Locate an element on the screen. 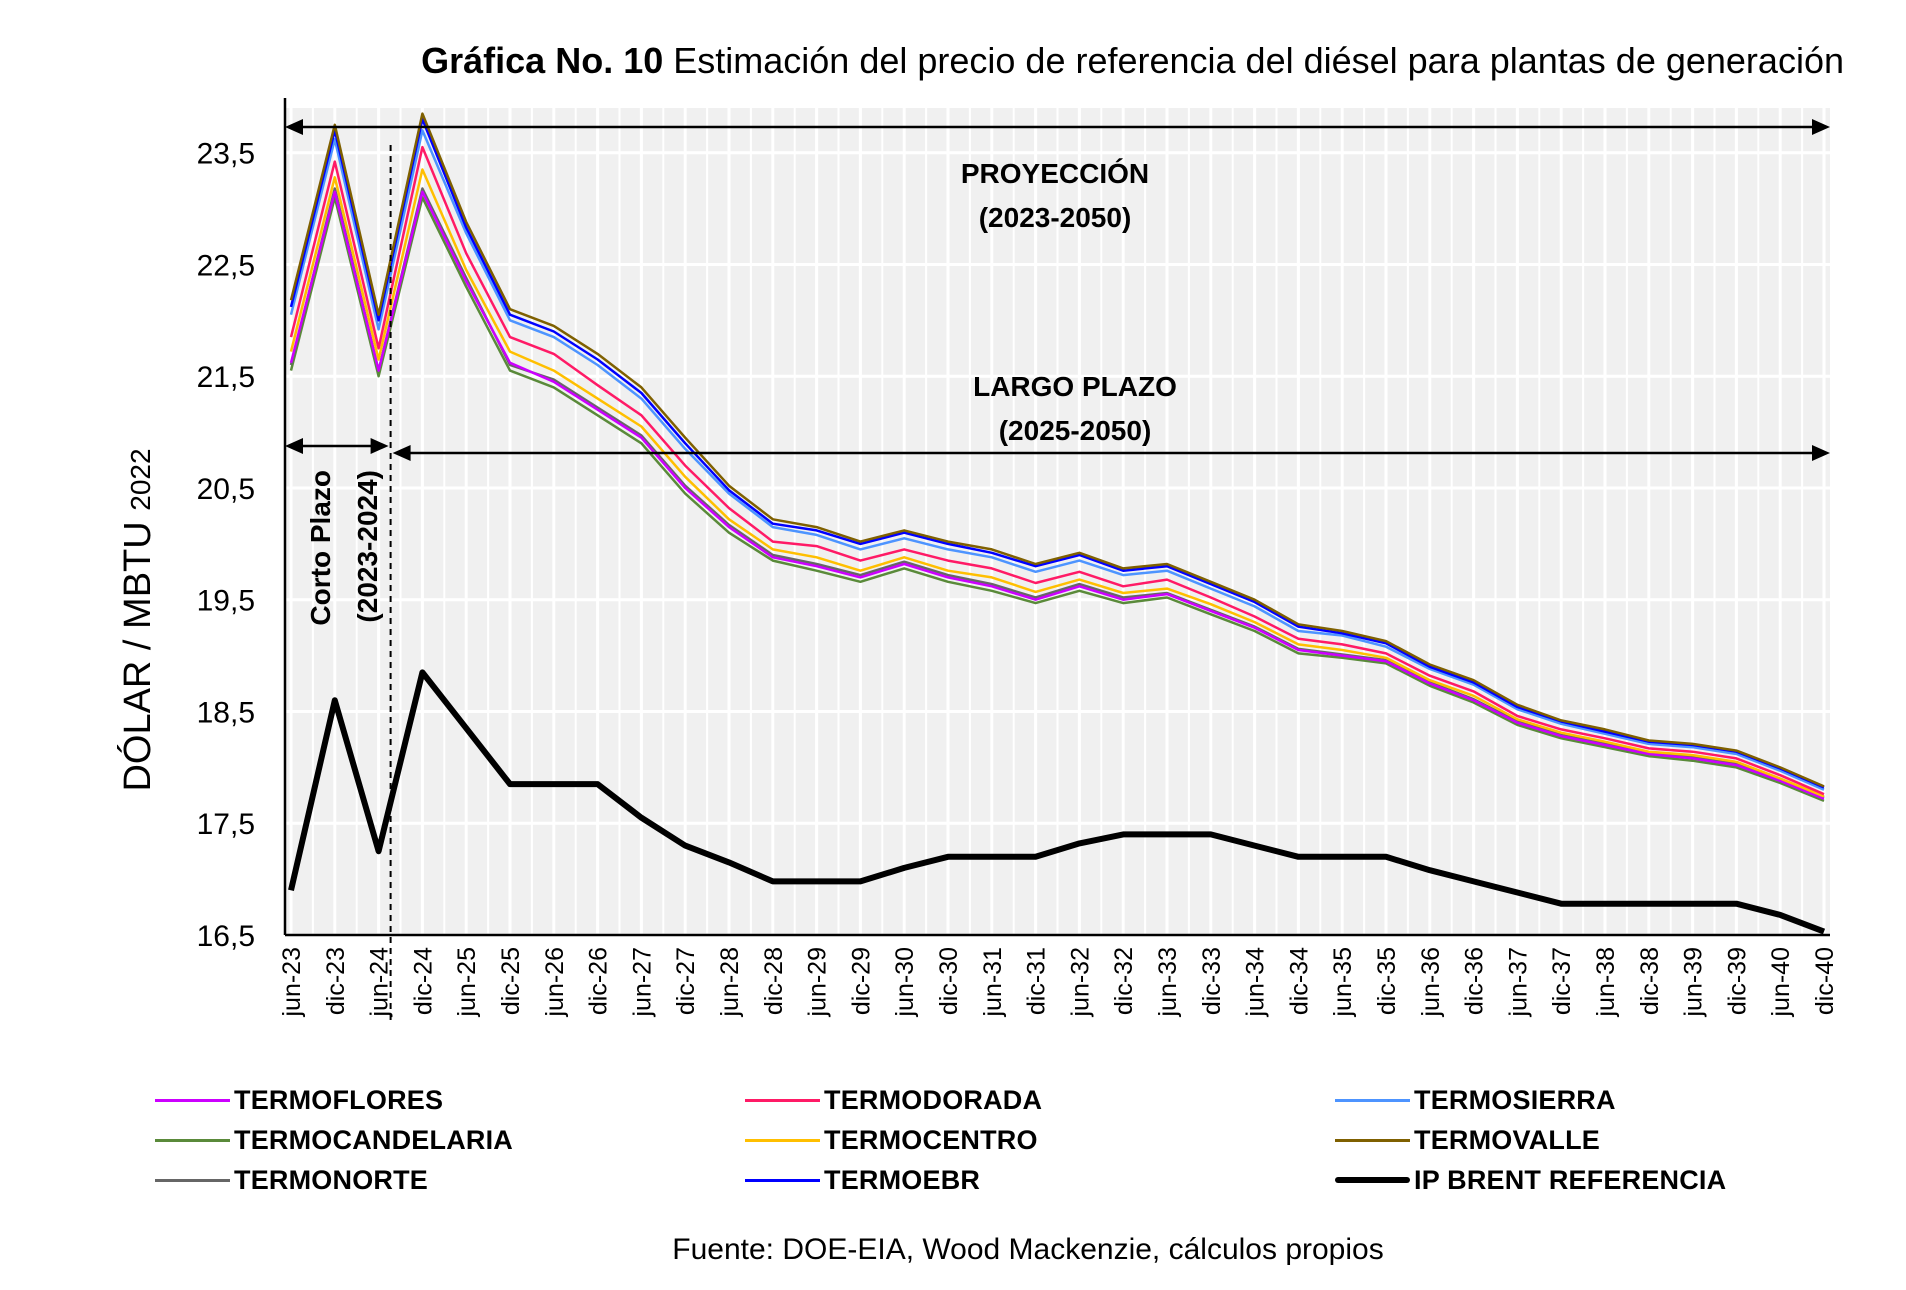 Image resolution: width=1906 pixels, height=1290 pixels. x-tick-label: jun-25 is located at coordinates (467, 982).